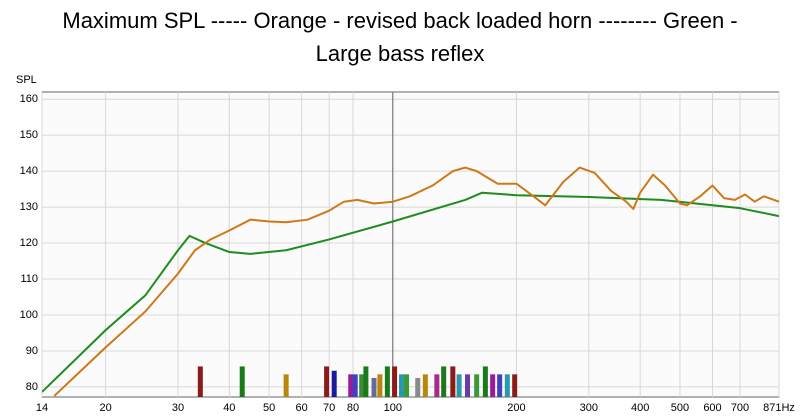 This screenshot has width=800, height=419. I want to click on y-axis-label: SPL, so click(26, 80).